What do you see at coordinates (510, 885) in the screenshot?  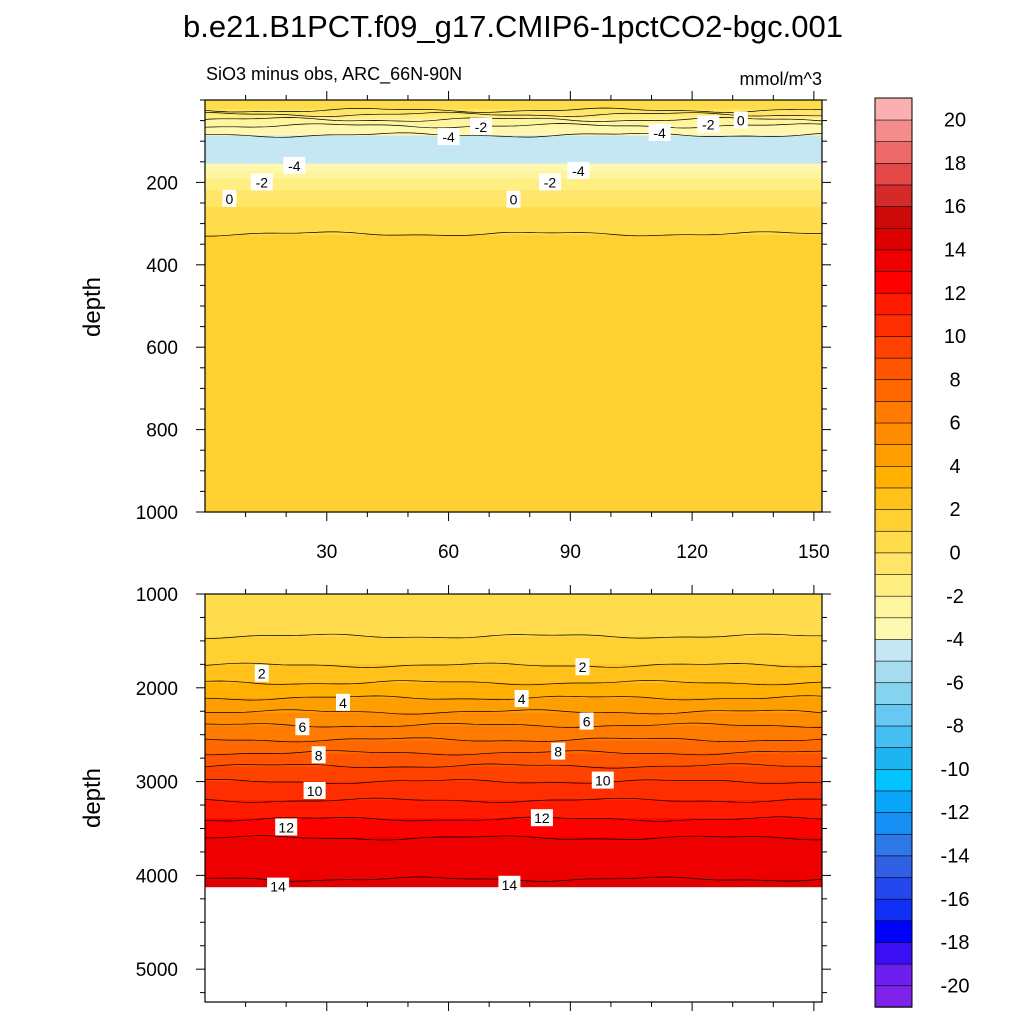 I see `contour-label: 14` at bounding box center [510, 885].